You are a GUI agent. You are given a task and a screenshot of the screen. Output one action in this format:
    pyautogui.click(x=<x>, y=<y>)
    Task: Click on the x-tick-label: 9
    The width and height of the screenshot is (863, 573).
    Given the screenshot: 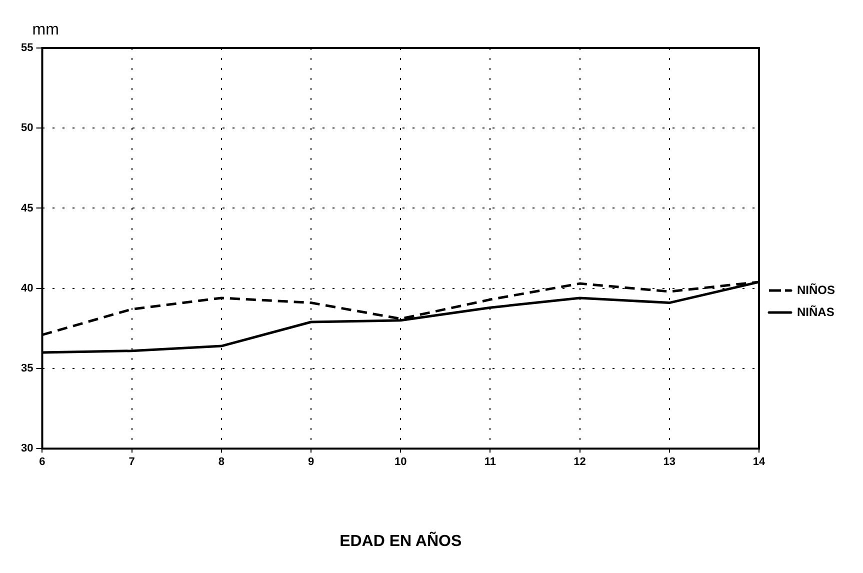 What is the action you would take?
    pyautogui.click(x=311, y=462)
    